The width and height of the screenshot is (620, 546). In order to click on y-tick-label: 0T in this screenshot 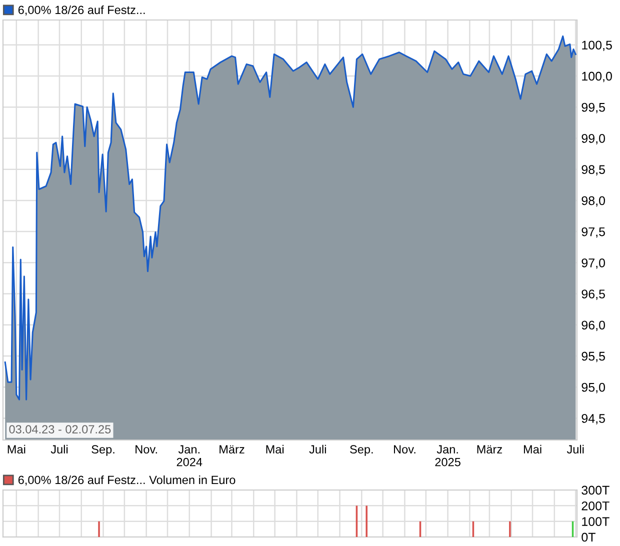, I will do `click(589, 537)`.